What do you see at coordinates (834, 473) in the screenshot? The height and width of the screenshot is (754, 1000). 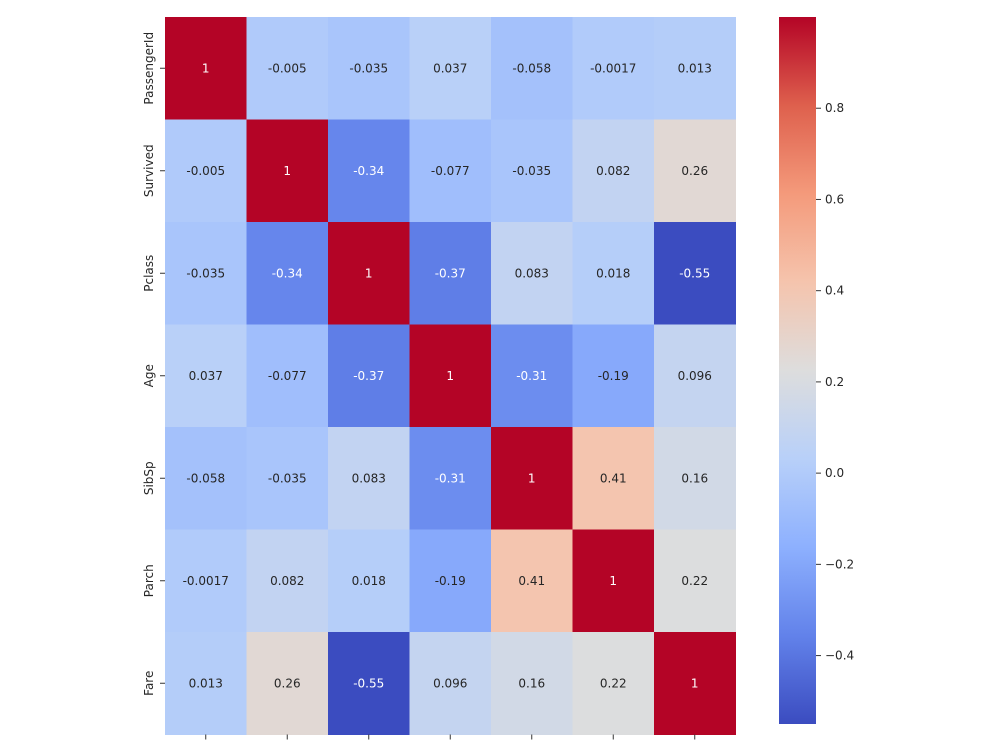 I see `colorbar-tick-label: 0.0` at bounding box center [834, 473].